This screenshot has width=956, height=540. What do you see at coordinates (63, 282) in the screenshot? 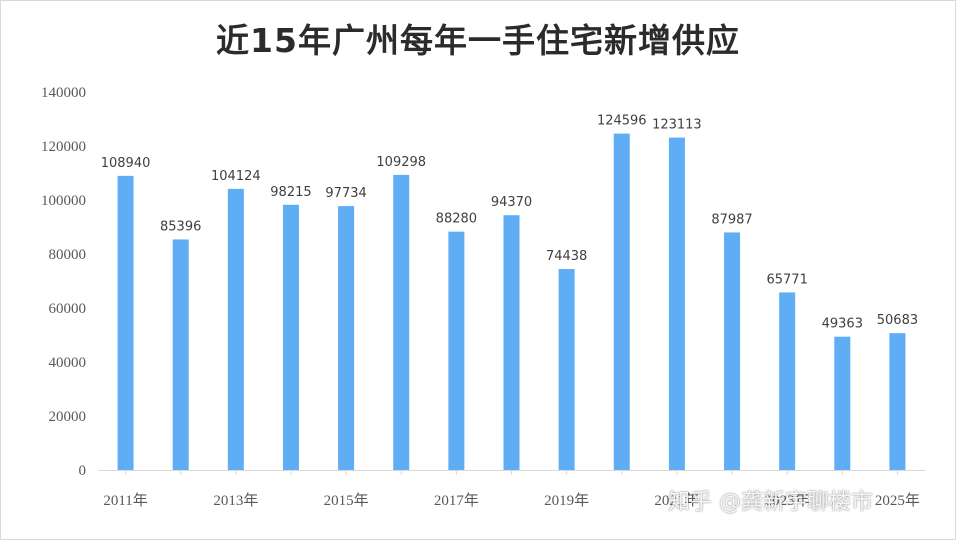
I see `y-axis: 0 20000 40000 60000 80000 100000 120000 140000` at bounding box center [63, 282].